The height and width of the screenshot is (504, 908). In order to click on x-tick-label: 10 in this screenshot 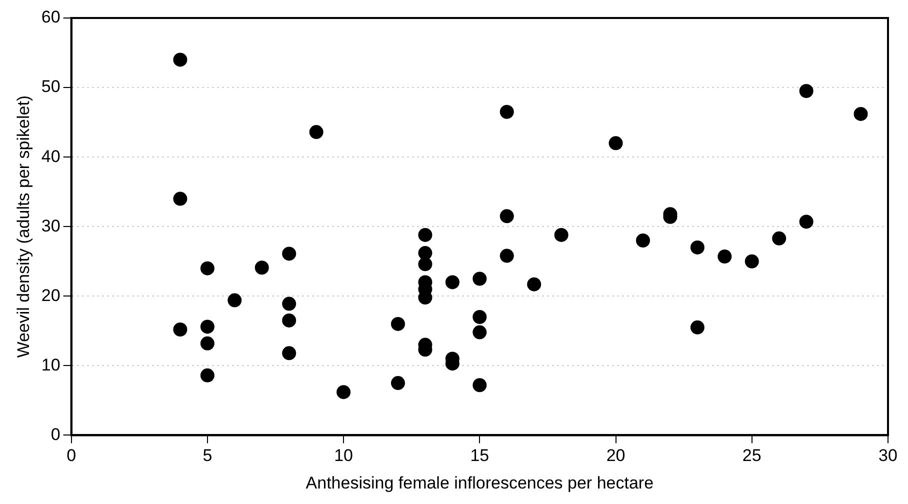, I will do `click(343, 456)`.